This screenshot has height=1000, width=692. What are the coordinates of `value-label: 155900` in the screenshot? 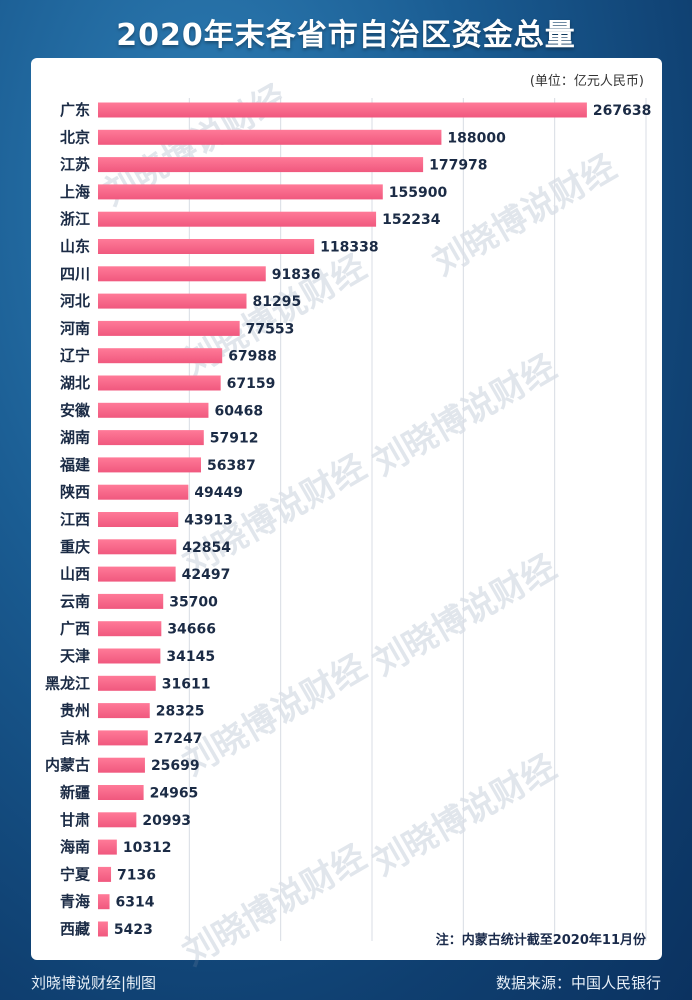 It's located at (418, 193).